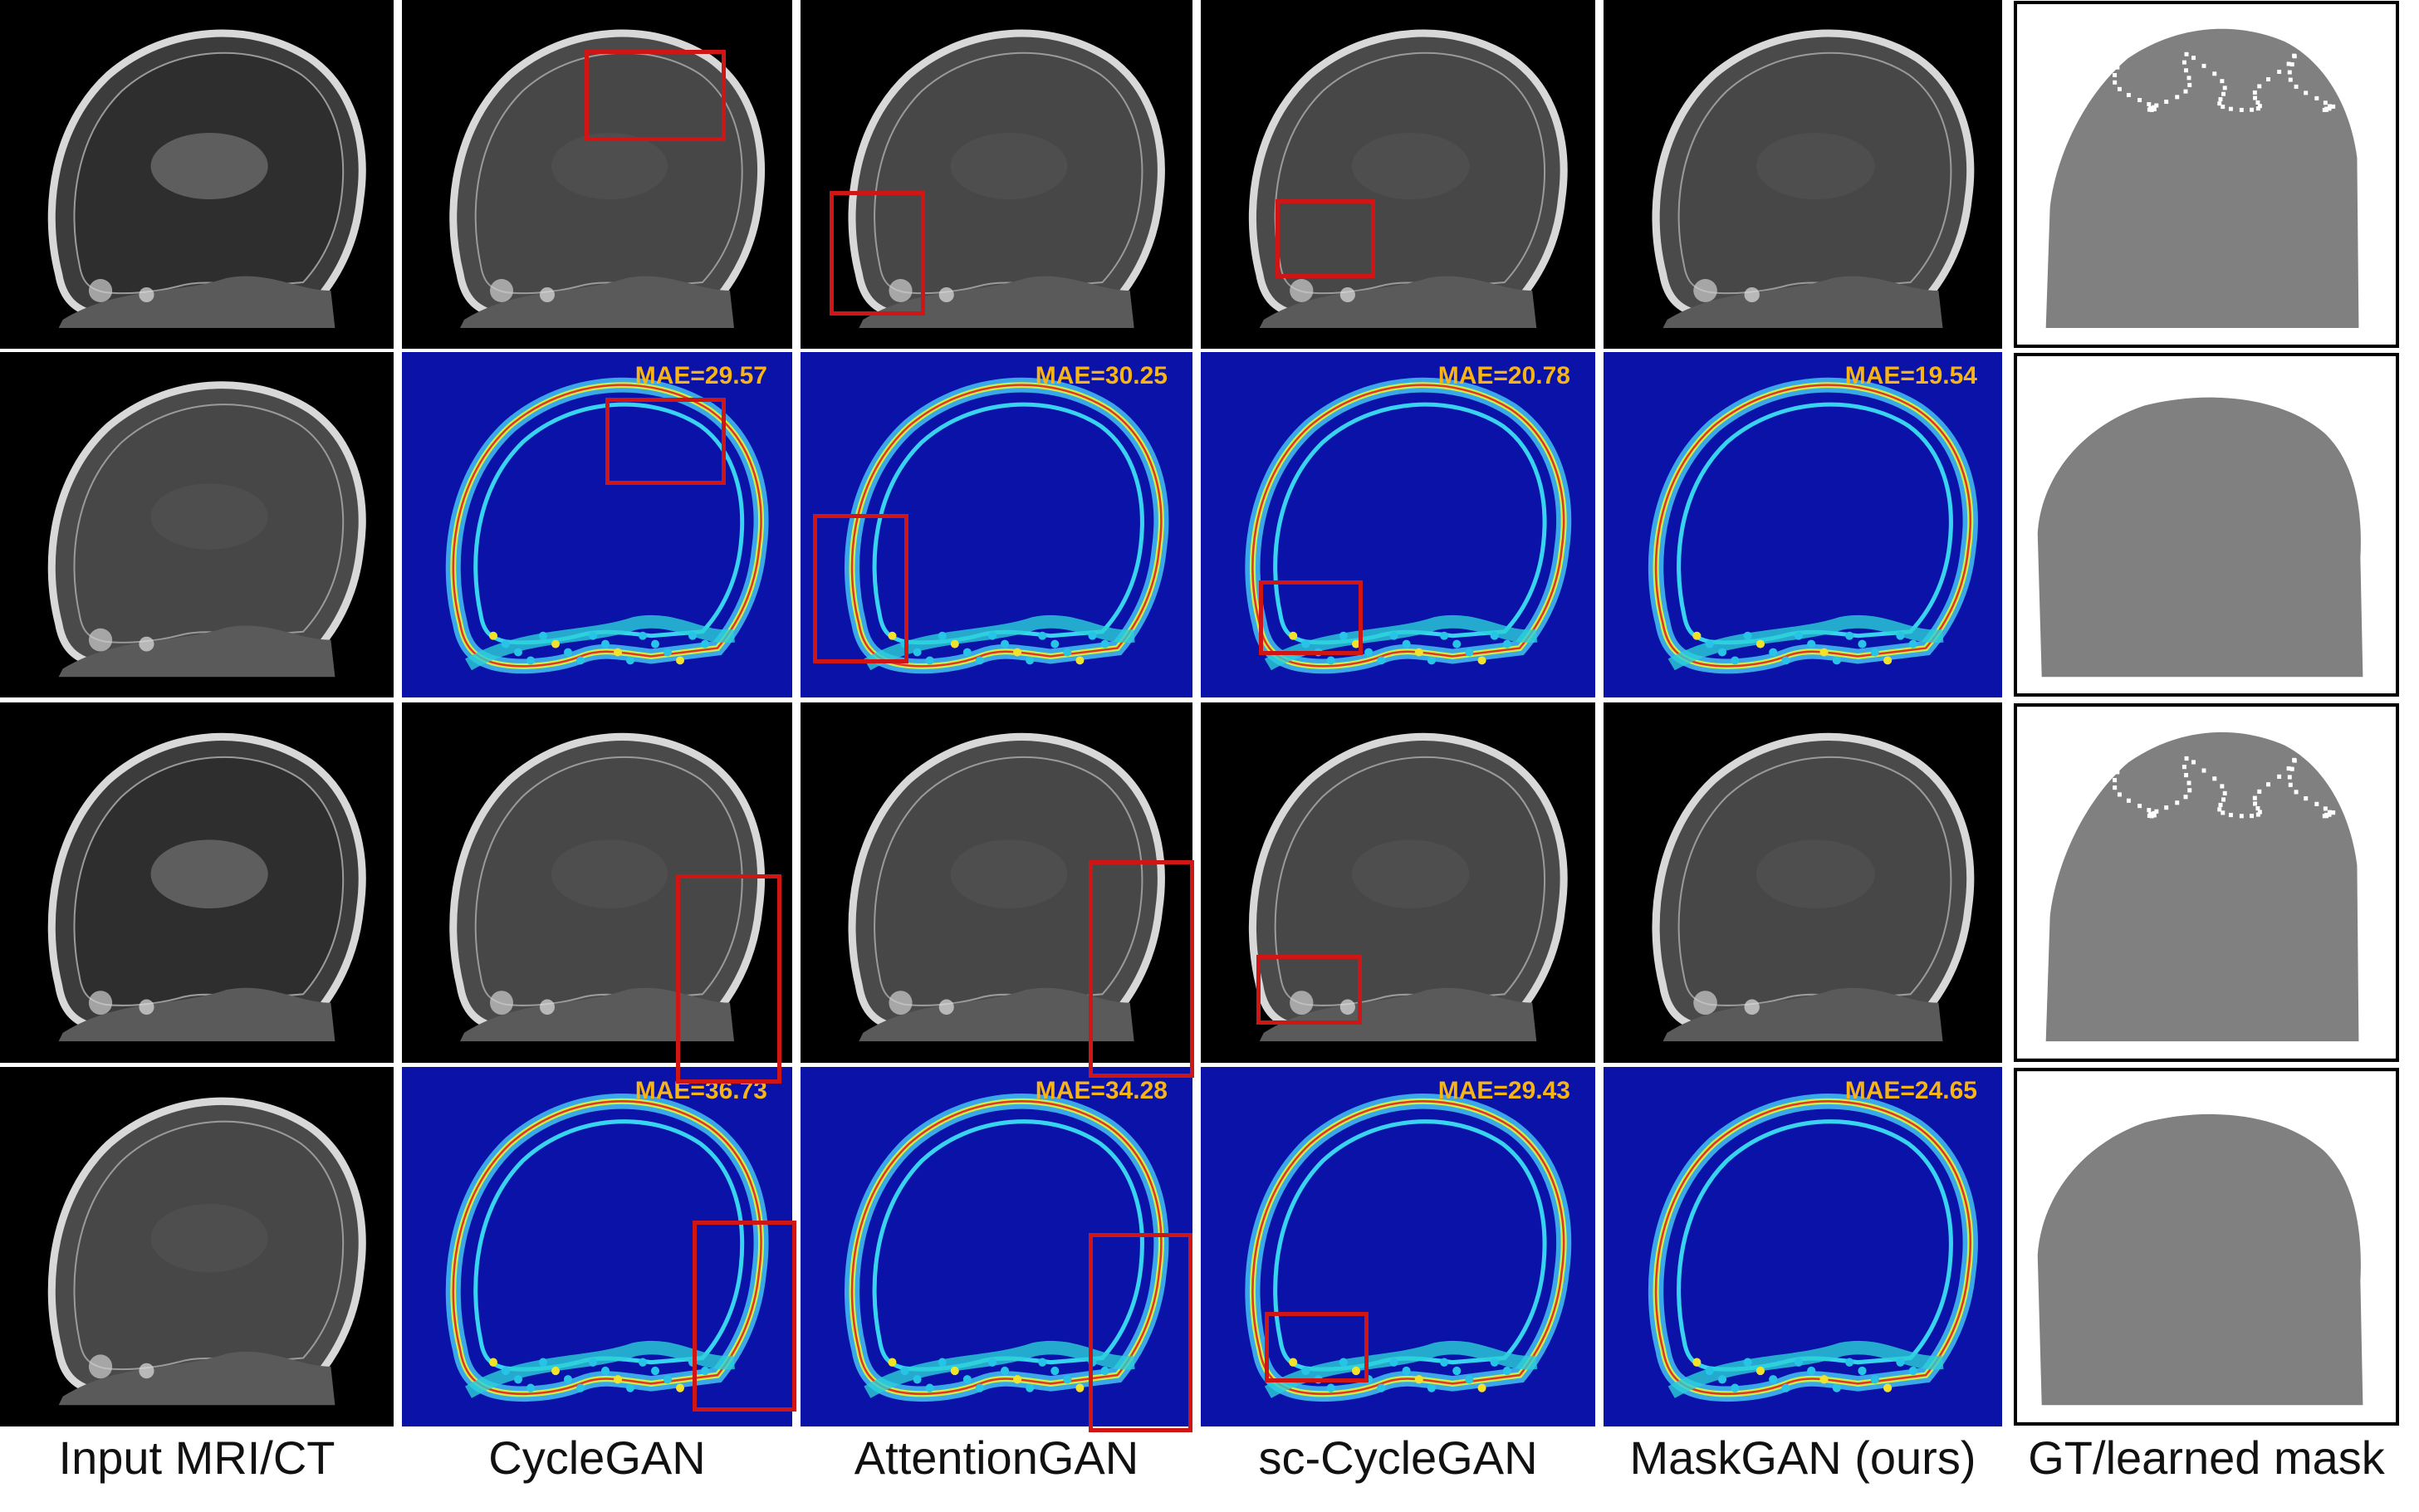 This screenshot has height=1512, width=2419. What do you see at coordinates (2206, 1457) in the screenshot?
I see `column-label: GT/learned mask` at bounding box center [2206, 1457].